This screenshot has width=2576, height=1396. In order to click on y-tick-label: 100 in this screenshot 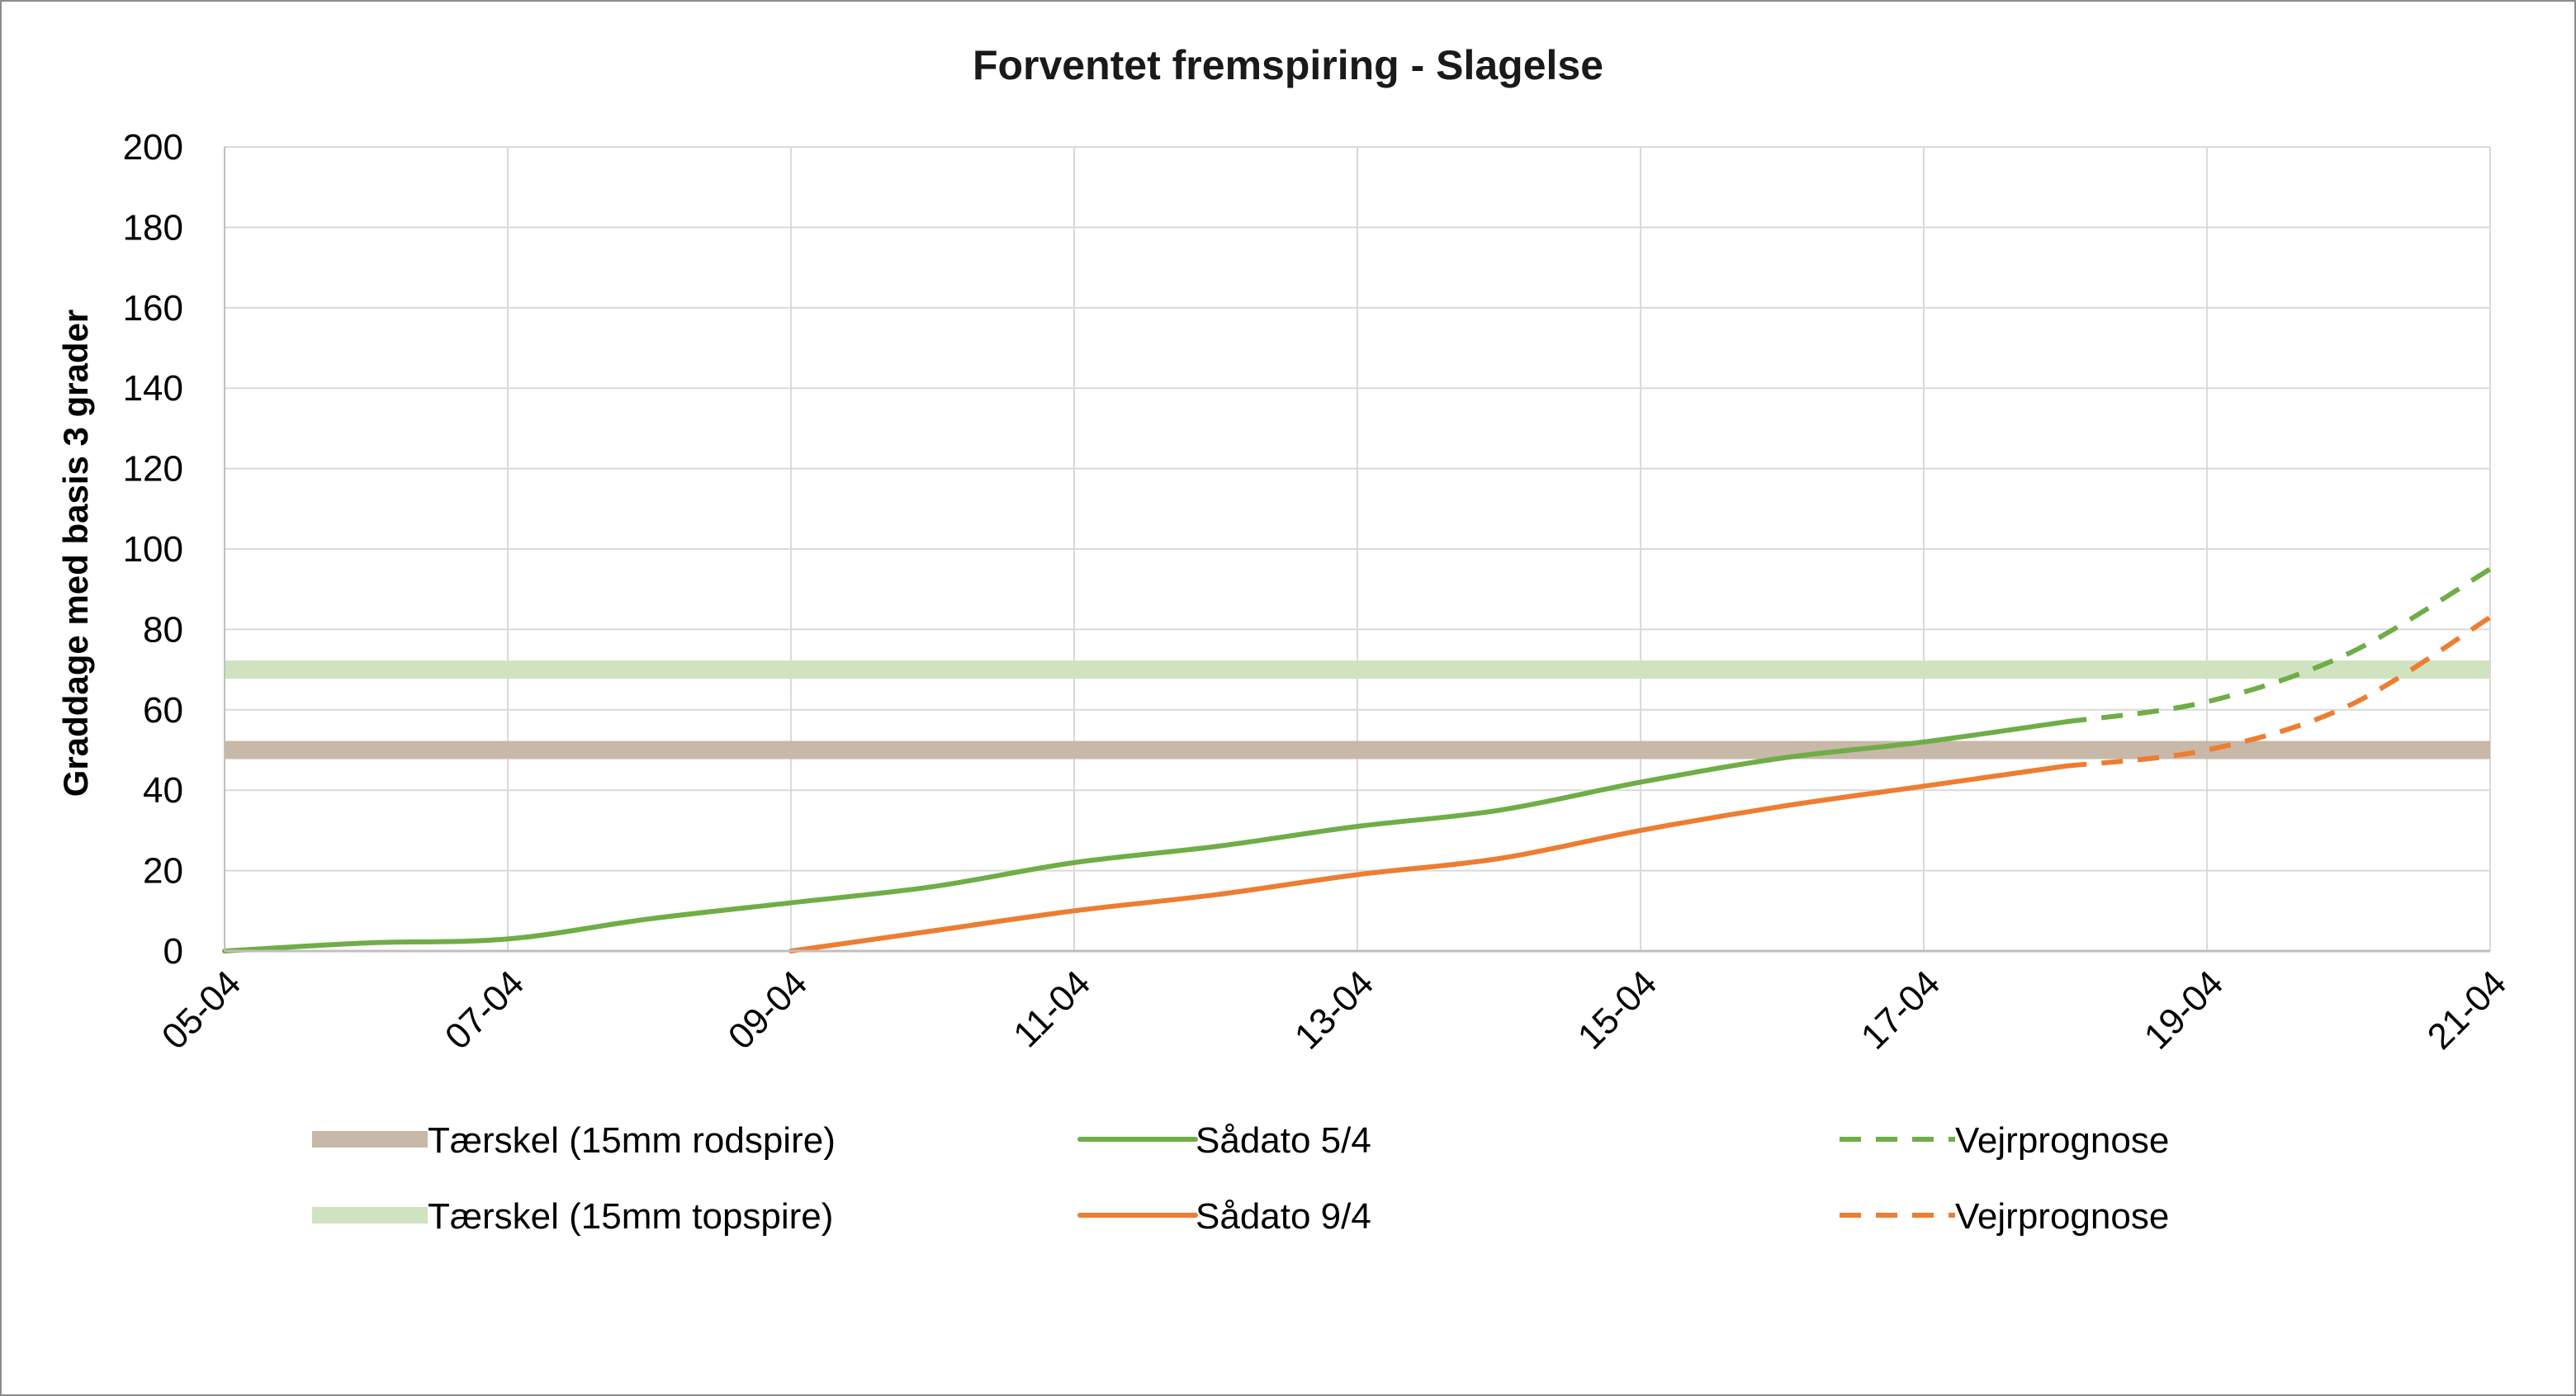, I will do `click(153, 549)`.